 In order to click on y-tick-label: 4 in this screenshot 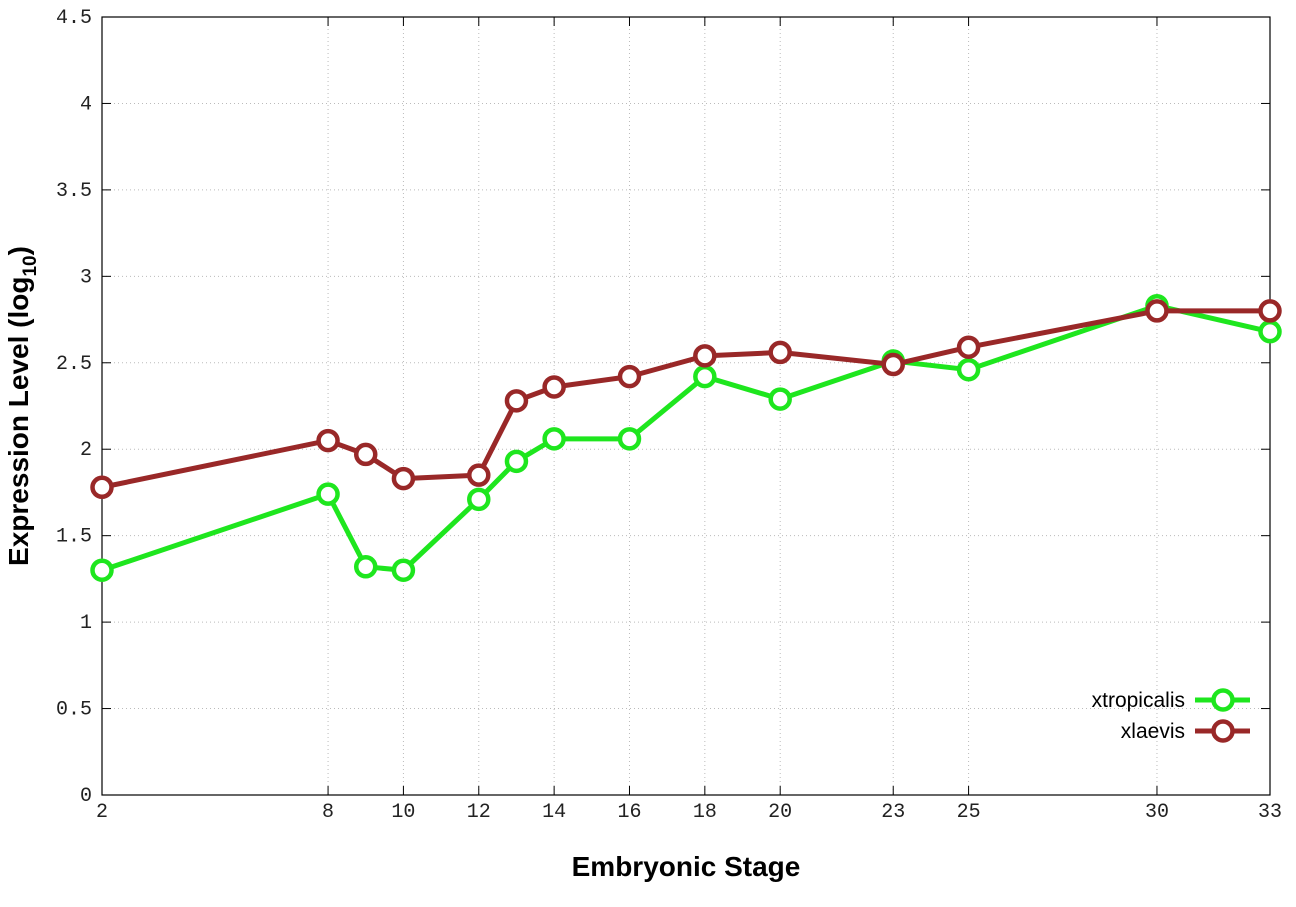, I will do `click(86, 104)`.